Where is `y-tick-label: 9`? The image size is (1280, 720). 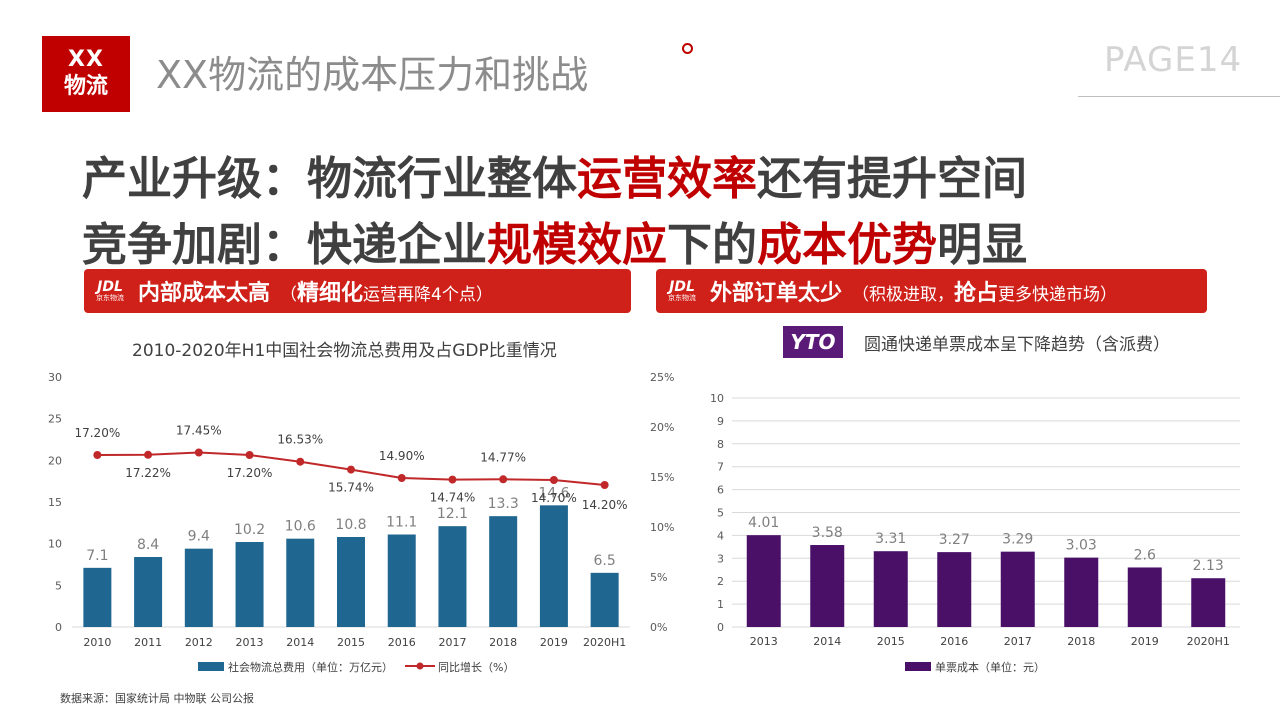 y-tick-label: 9 is located at coordinates (720, 421).